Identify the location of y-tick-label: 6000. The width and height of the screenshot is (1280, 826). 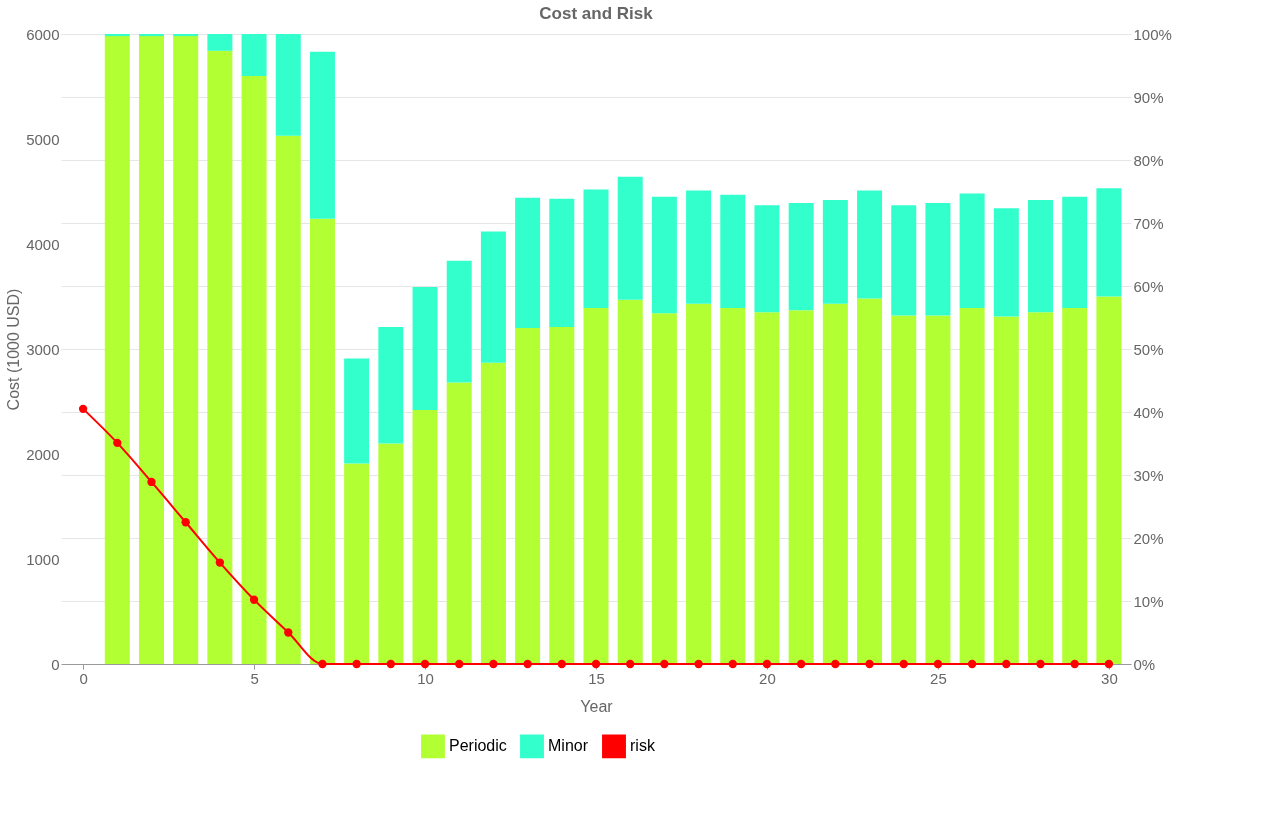
(43, 34).